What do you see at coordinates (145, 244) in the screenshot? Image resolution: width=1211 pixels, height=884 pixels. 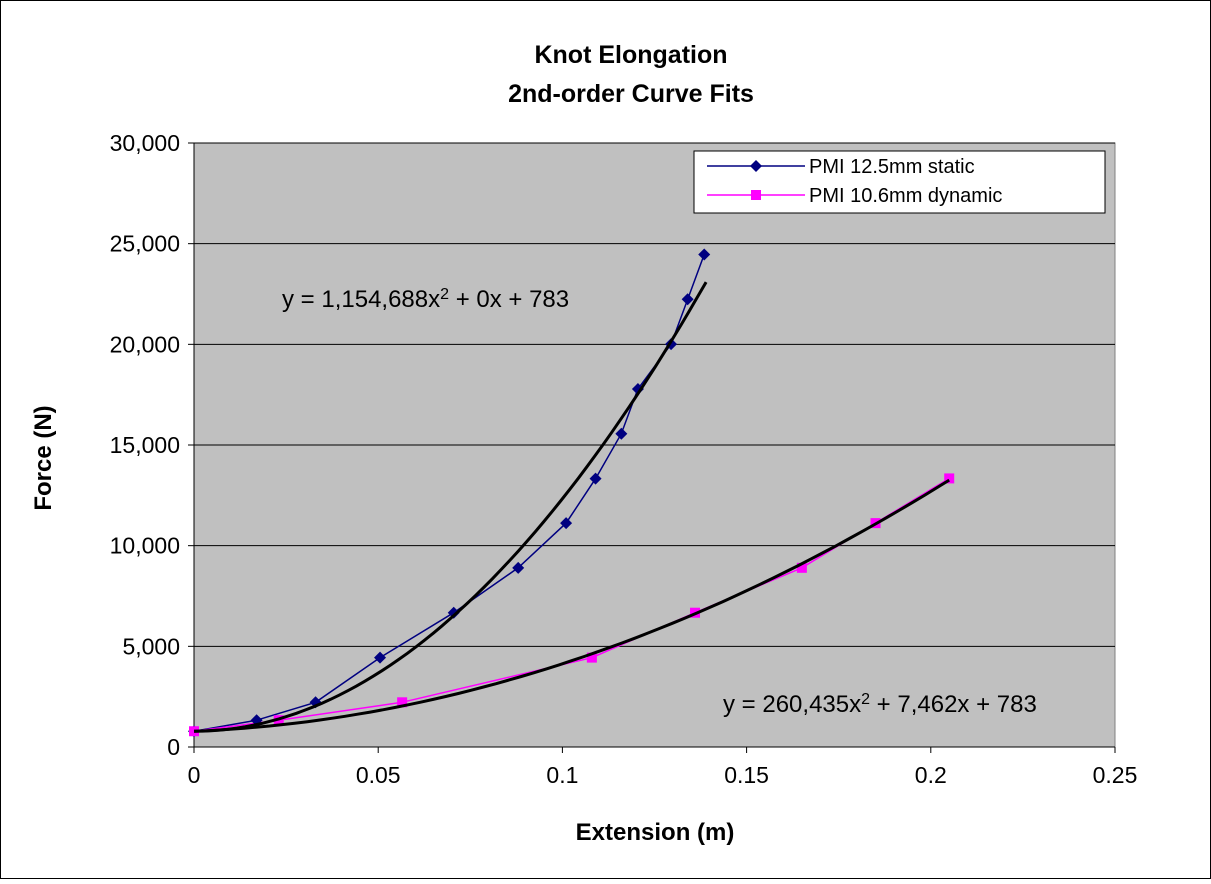 I see `y-tick-label-5: 25,000` at bounding box center [145, 244].